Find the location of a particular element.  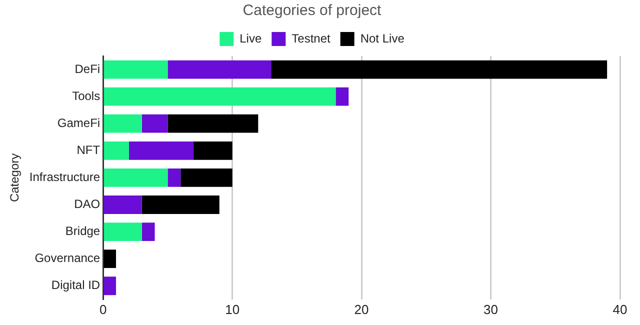

y-tick-label: DeFi is located at coordinates (87, 69).